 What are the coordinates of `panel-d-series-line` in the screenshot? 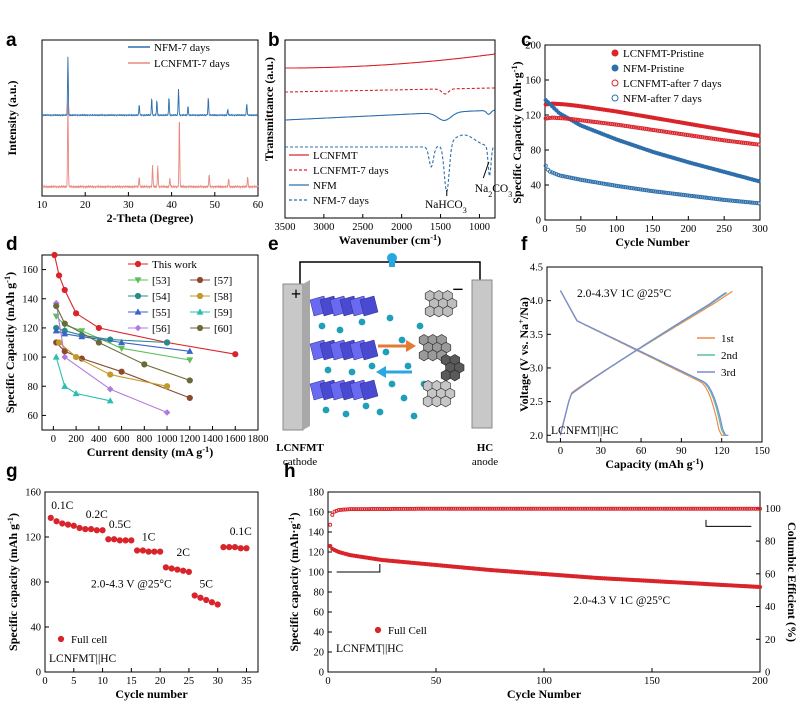 It's located at (113, 364).